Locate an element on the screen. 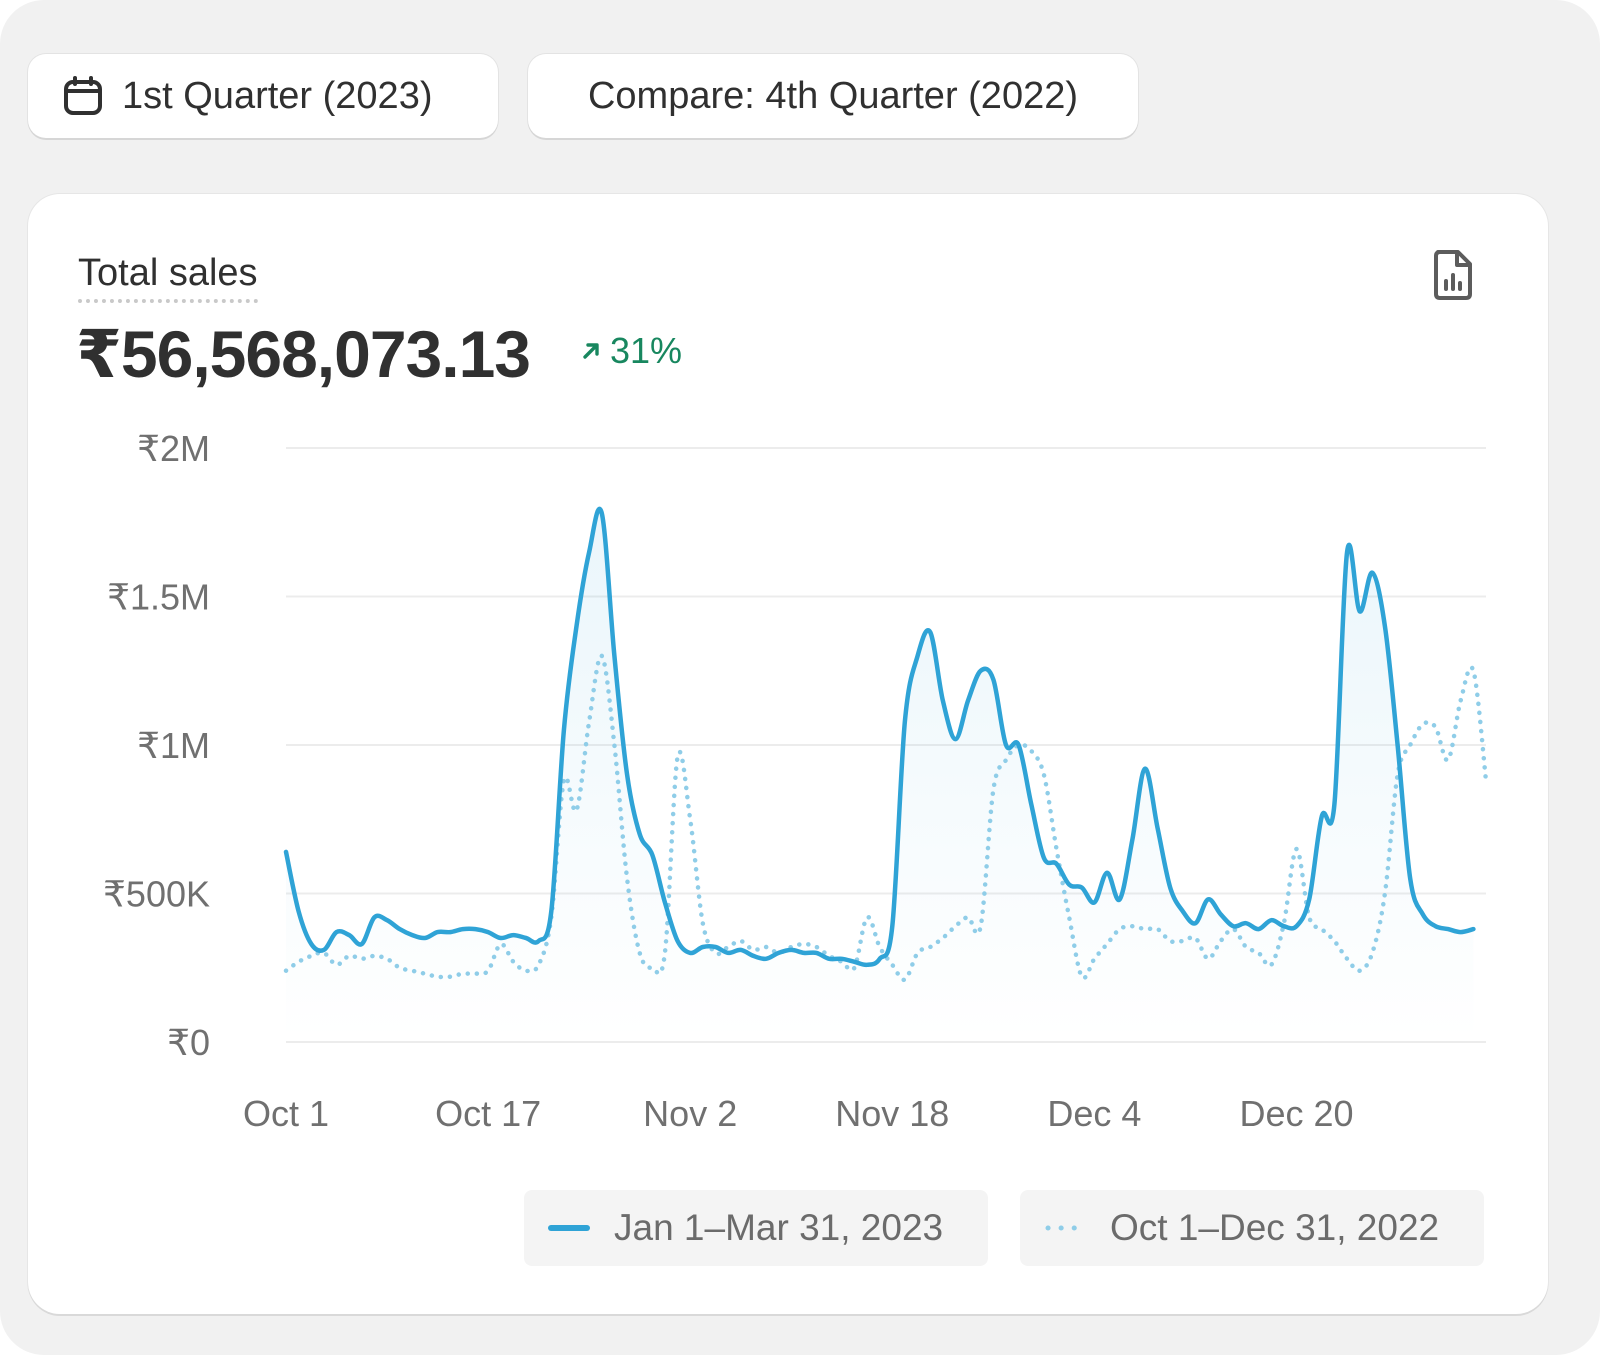 This screenshot has width=1600, height=1355. y-tick-label: ₹1.5M is located at coordinates (158, 597).